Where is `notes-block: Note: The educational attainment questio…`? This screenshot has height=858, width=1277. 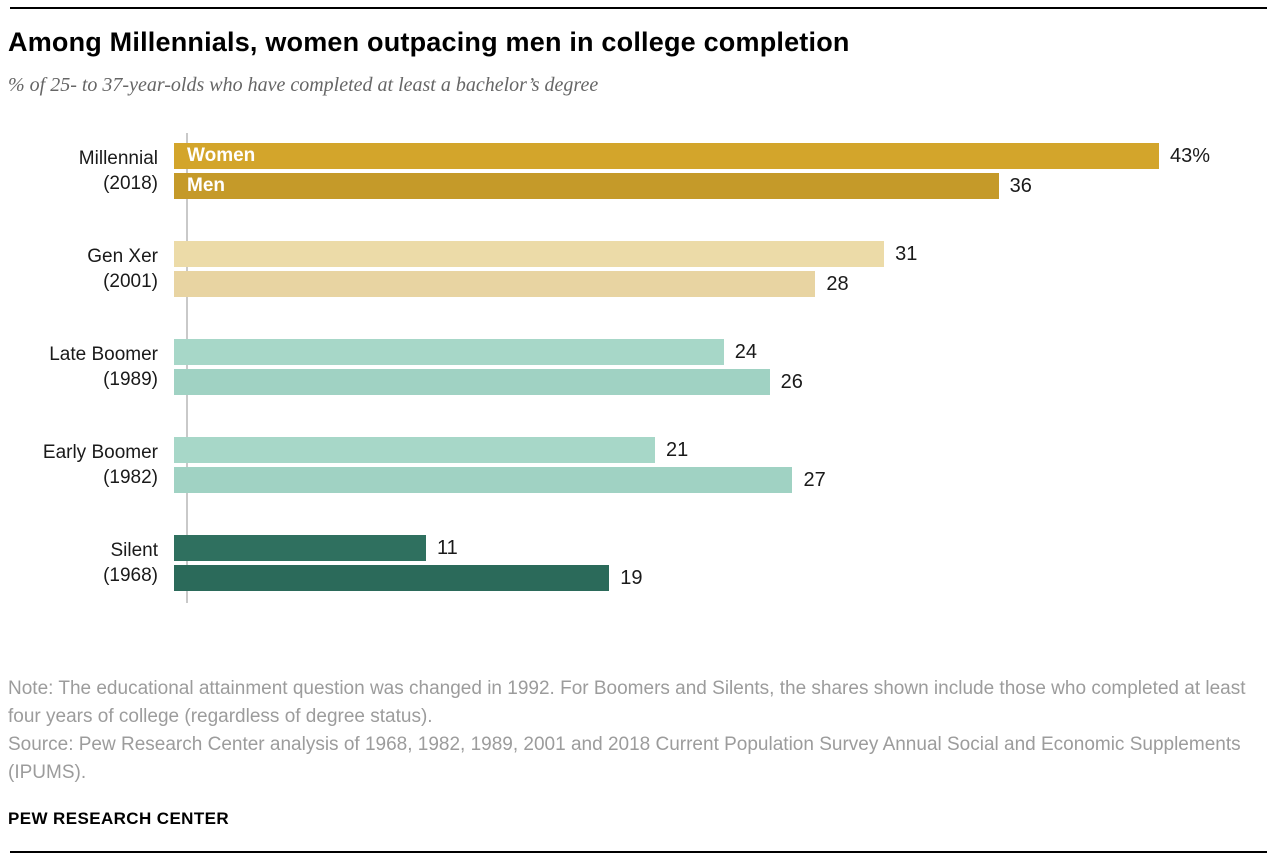
notes-block: Note: The educational attainment questio… is located at coordinates (633, 731).